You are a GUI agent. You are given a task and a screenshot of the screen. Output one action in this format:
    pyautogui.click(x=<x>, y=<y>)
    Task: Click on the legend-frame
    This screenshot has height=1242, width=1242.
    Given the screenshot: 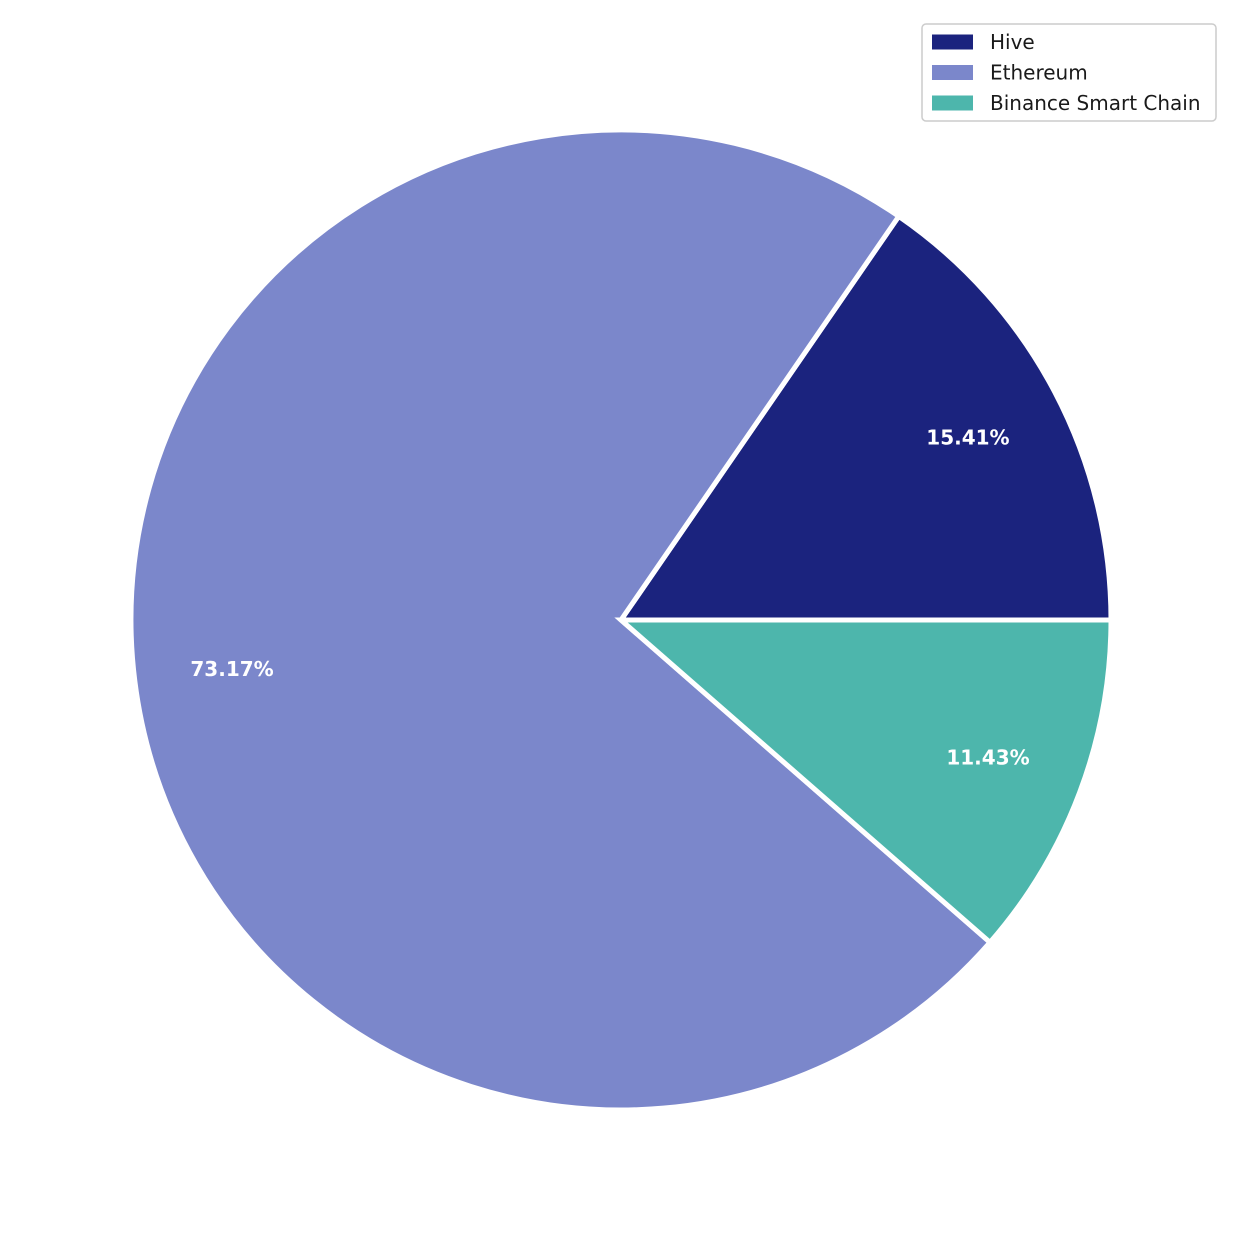 What is the action you would take?
    pyautogui.click(x=1069, y=72)
    